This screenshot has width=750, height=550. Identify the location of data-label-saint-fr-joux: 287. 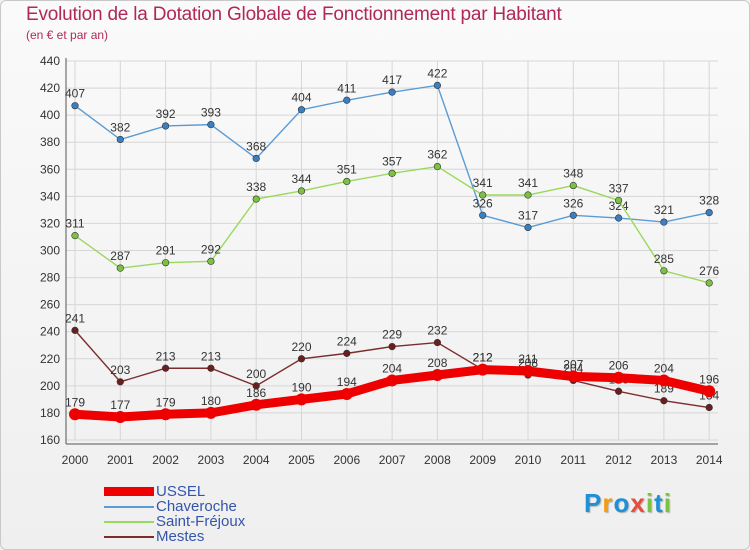
(120, 256).